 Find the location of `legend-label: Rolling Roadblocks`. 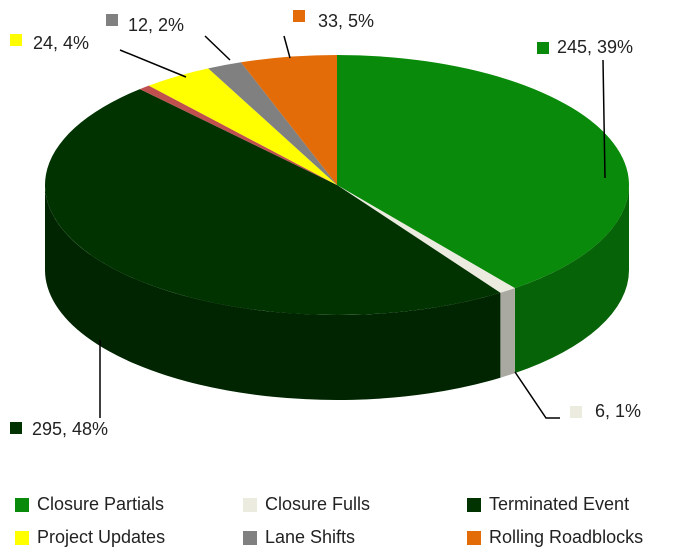

legend-label: Rolling Roadblocks is located at coordinates (566, 537).